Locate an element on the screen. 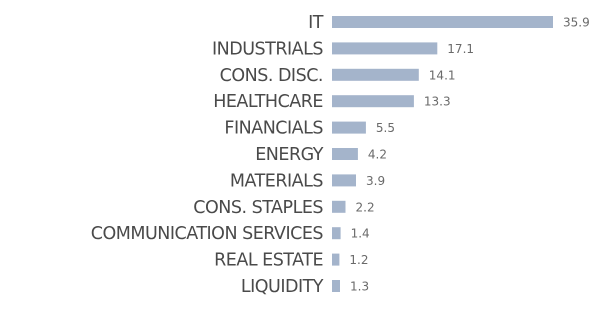  value-label-liquidity: 1.3 is located at coordinates (359, 287).